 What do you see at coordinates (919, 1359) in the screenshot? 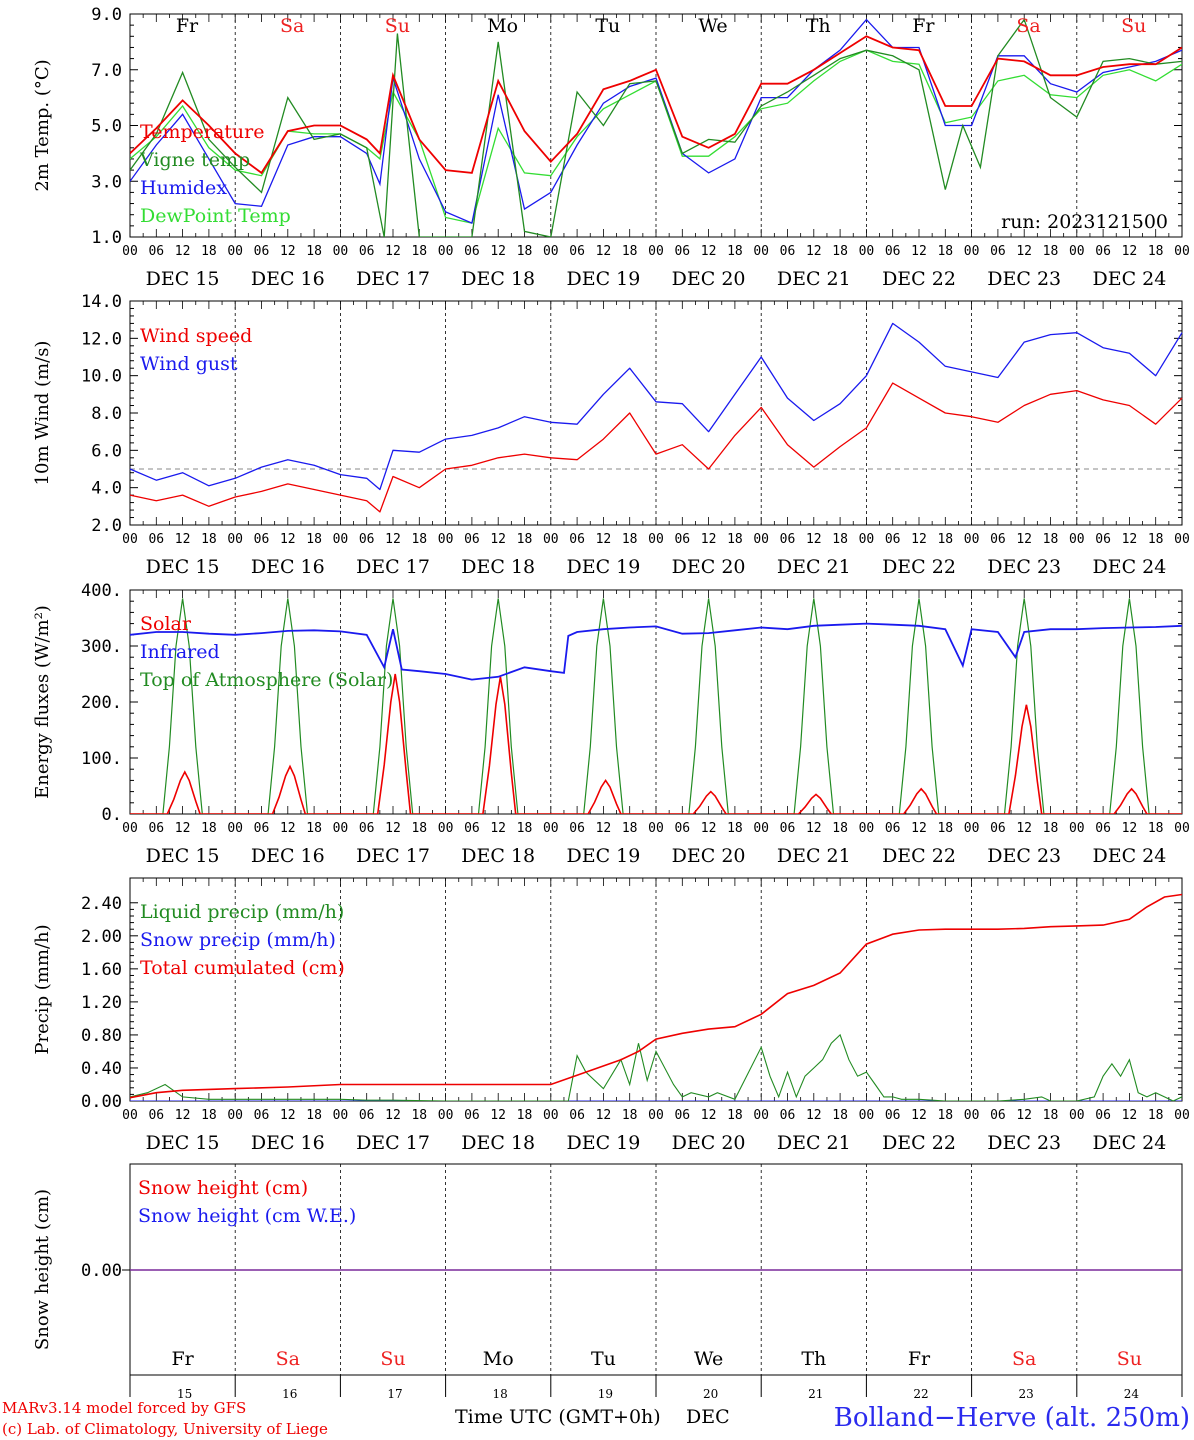
I see `day-abbr-bottom-22: Fr` at bounding box center [919, 1359].